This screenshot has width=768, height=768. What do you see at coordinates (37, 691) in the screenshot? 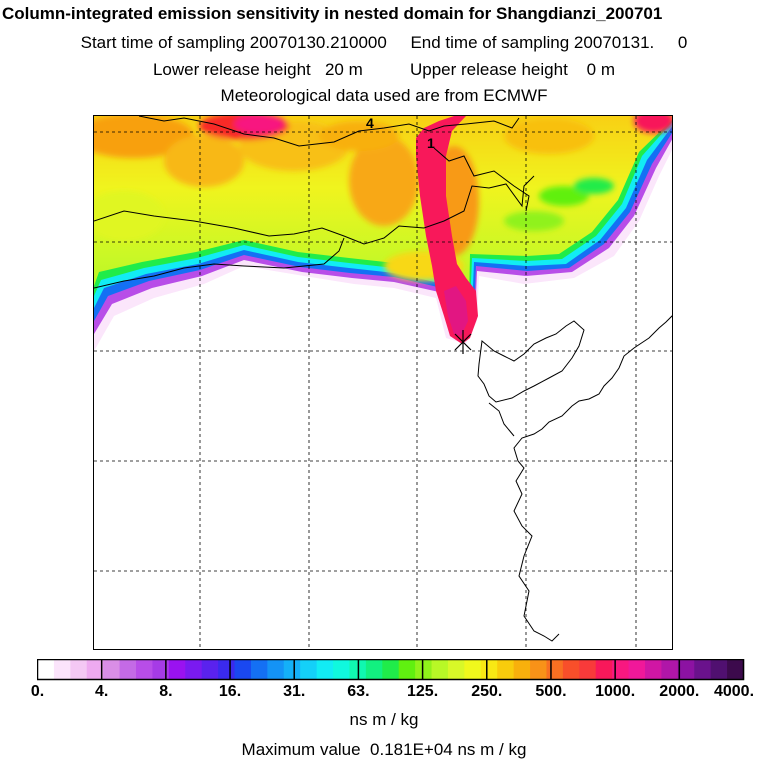
I see `color-scale-tick-label: 0.` at bounding box center [37, 691].